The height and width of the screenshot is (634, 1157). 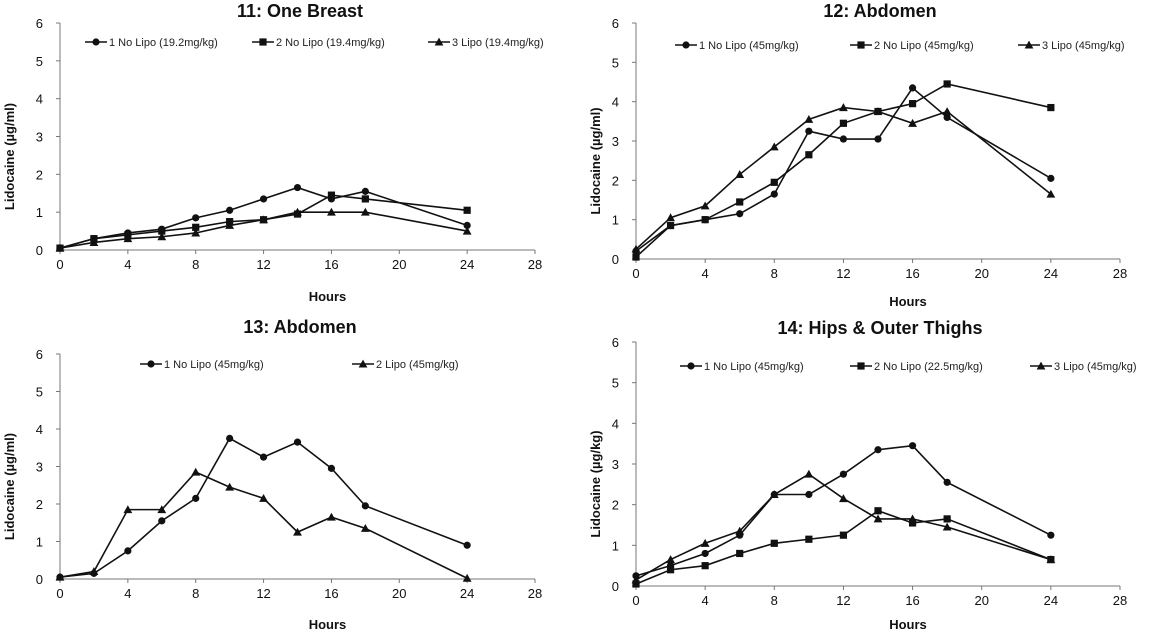 What do you see at coordinates (879, 11) in the screenshot?
I see `chart-title: 12: Abdomen` at bounding box center [879, 11].